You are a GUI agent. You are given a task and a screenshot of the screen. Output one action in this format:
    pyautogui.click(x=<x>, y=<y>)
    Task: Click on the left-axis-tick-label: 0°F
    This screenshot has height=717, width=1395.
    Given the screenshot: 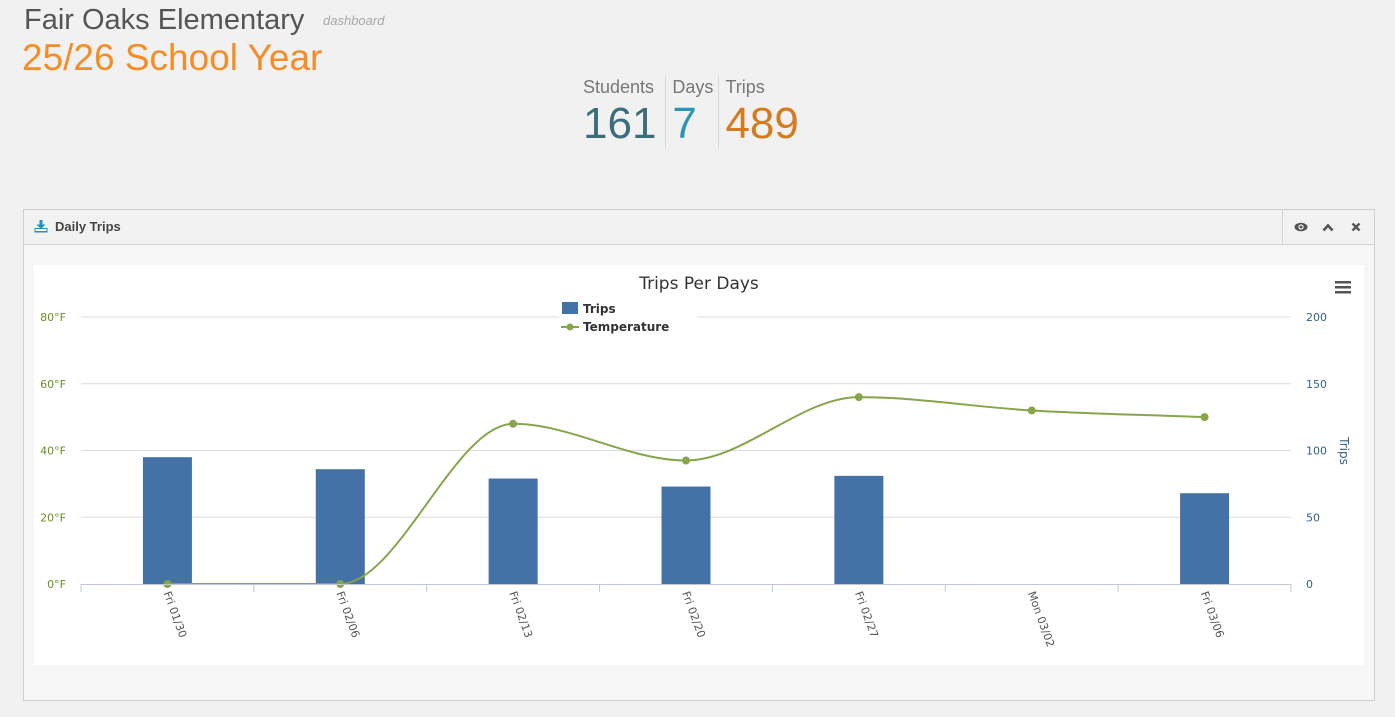 What is the action you would take?
    pyautogui.click(x=56, y=584)
    